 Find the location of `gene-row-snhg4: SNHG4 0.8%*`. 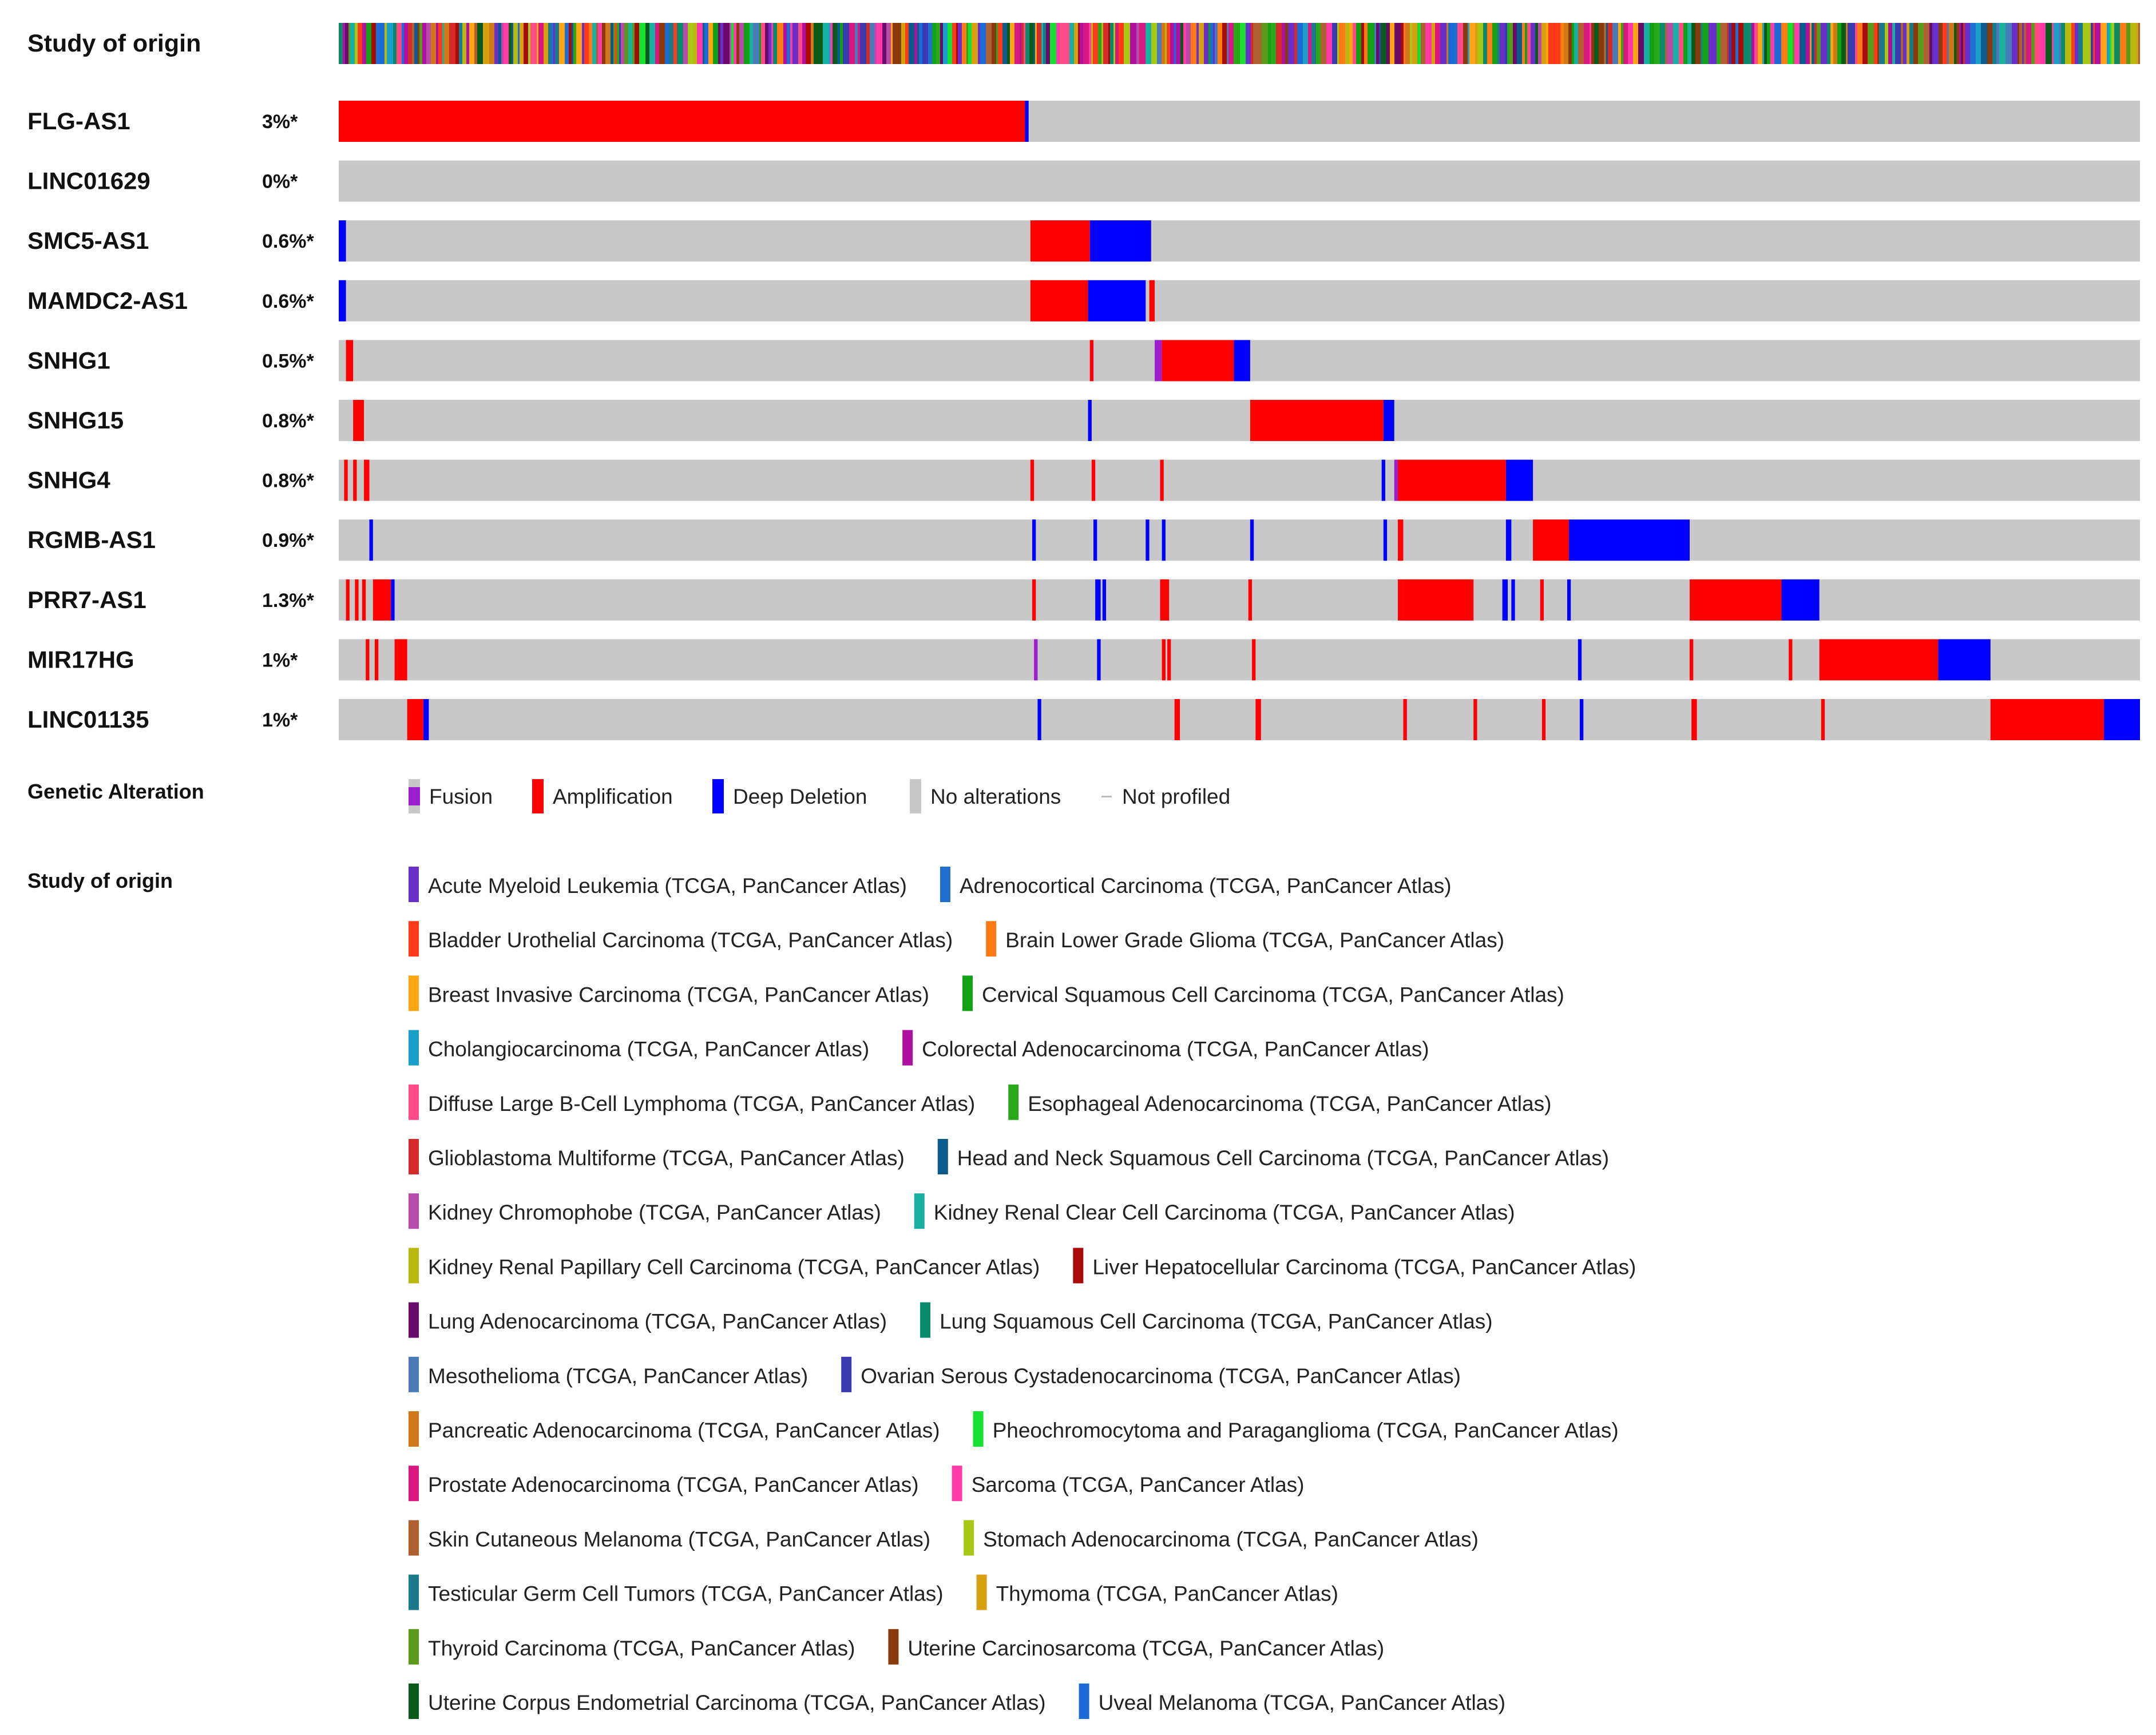

gene-row-snhg4: SNHG4 0.8%* is located at coordinates (1083, 480).